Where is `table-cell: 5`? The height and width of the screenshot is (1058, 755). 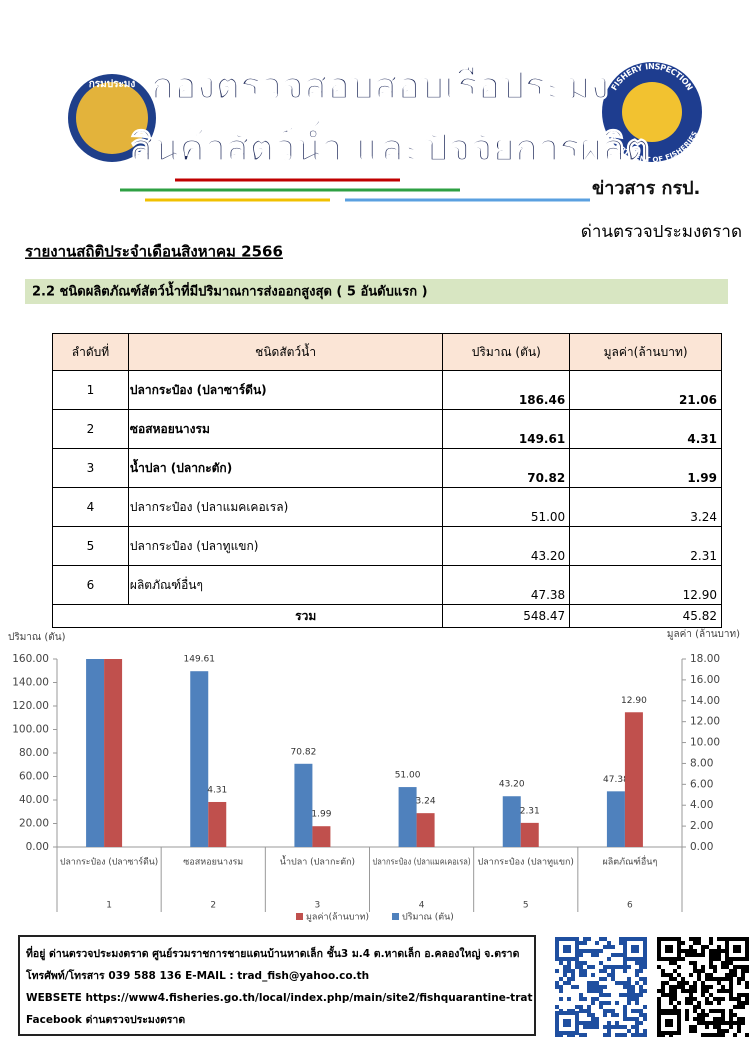
table-cell: 5 is located at coordinates (90, 546).